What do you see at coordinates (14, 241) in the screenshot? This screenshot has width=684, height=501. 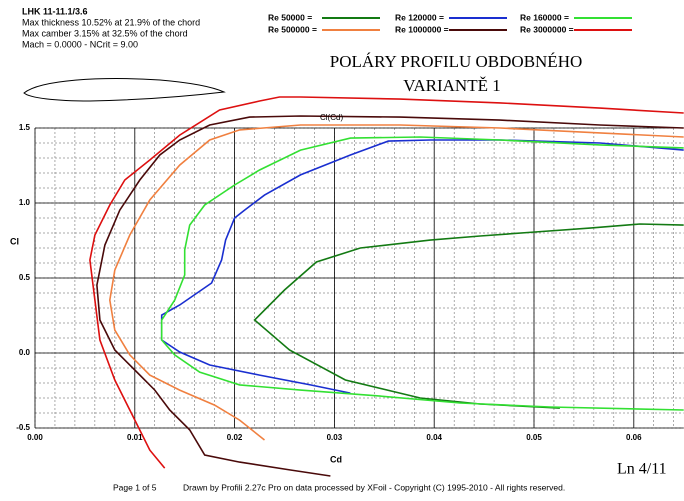 I see `y-axis-label: Cl` at bounding box center [14, 241].